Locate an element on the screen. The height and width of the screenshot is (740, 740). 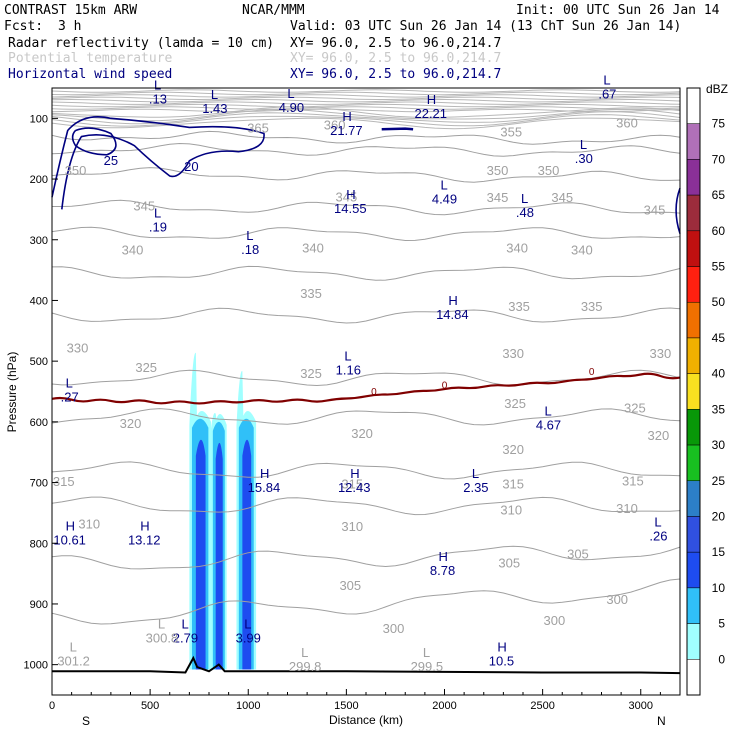
freezing-level-line is located at coordinates (366, 388).